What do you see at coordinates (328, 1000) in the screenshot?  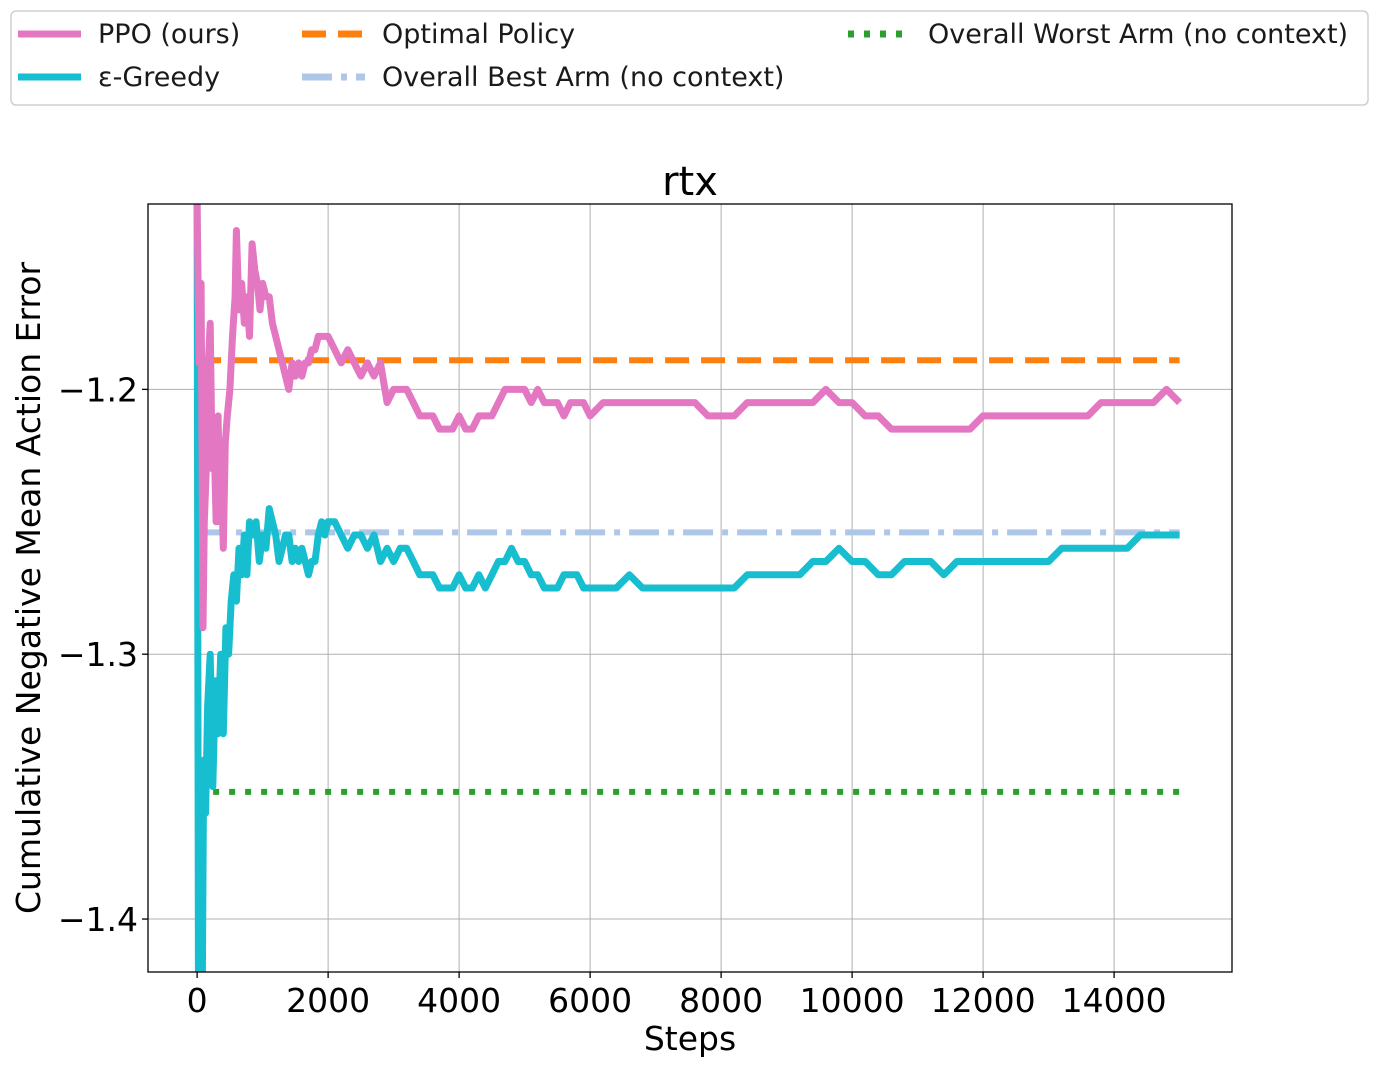 I see `x-tick-label: 2000` at bounding box center [328, 1000].